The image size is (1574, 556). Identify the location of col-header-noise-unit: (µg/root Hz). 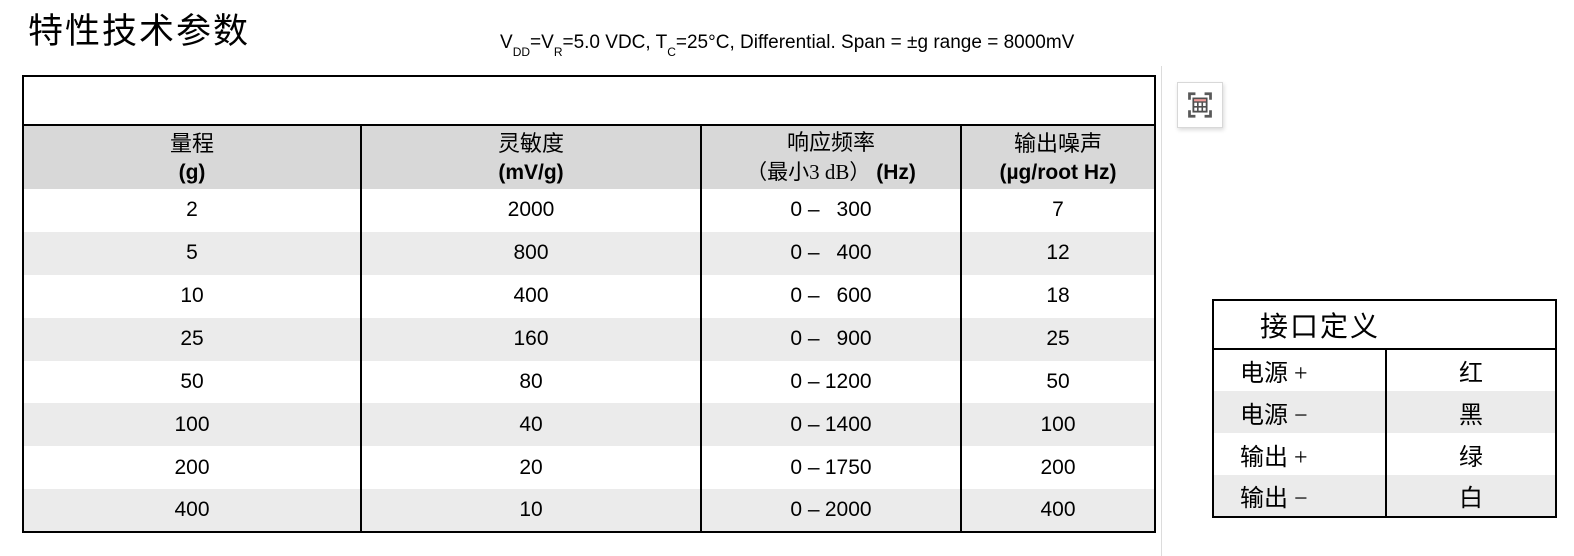
(1058, 172).